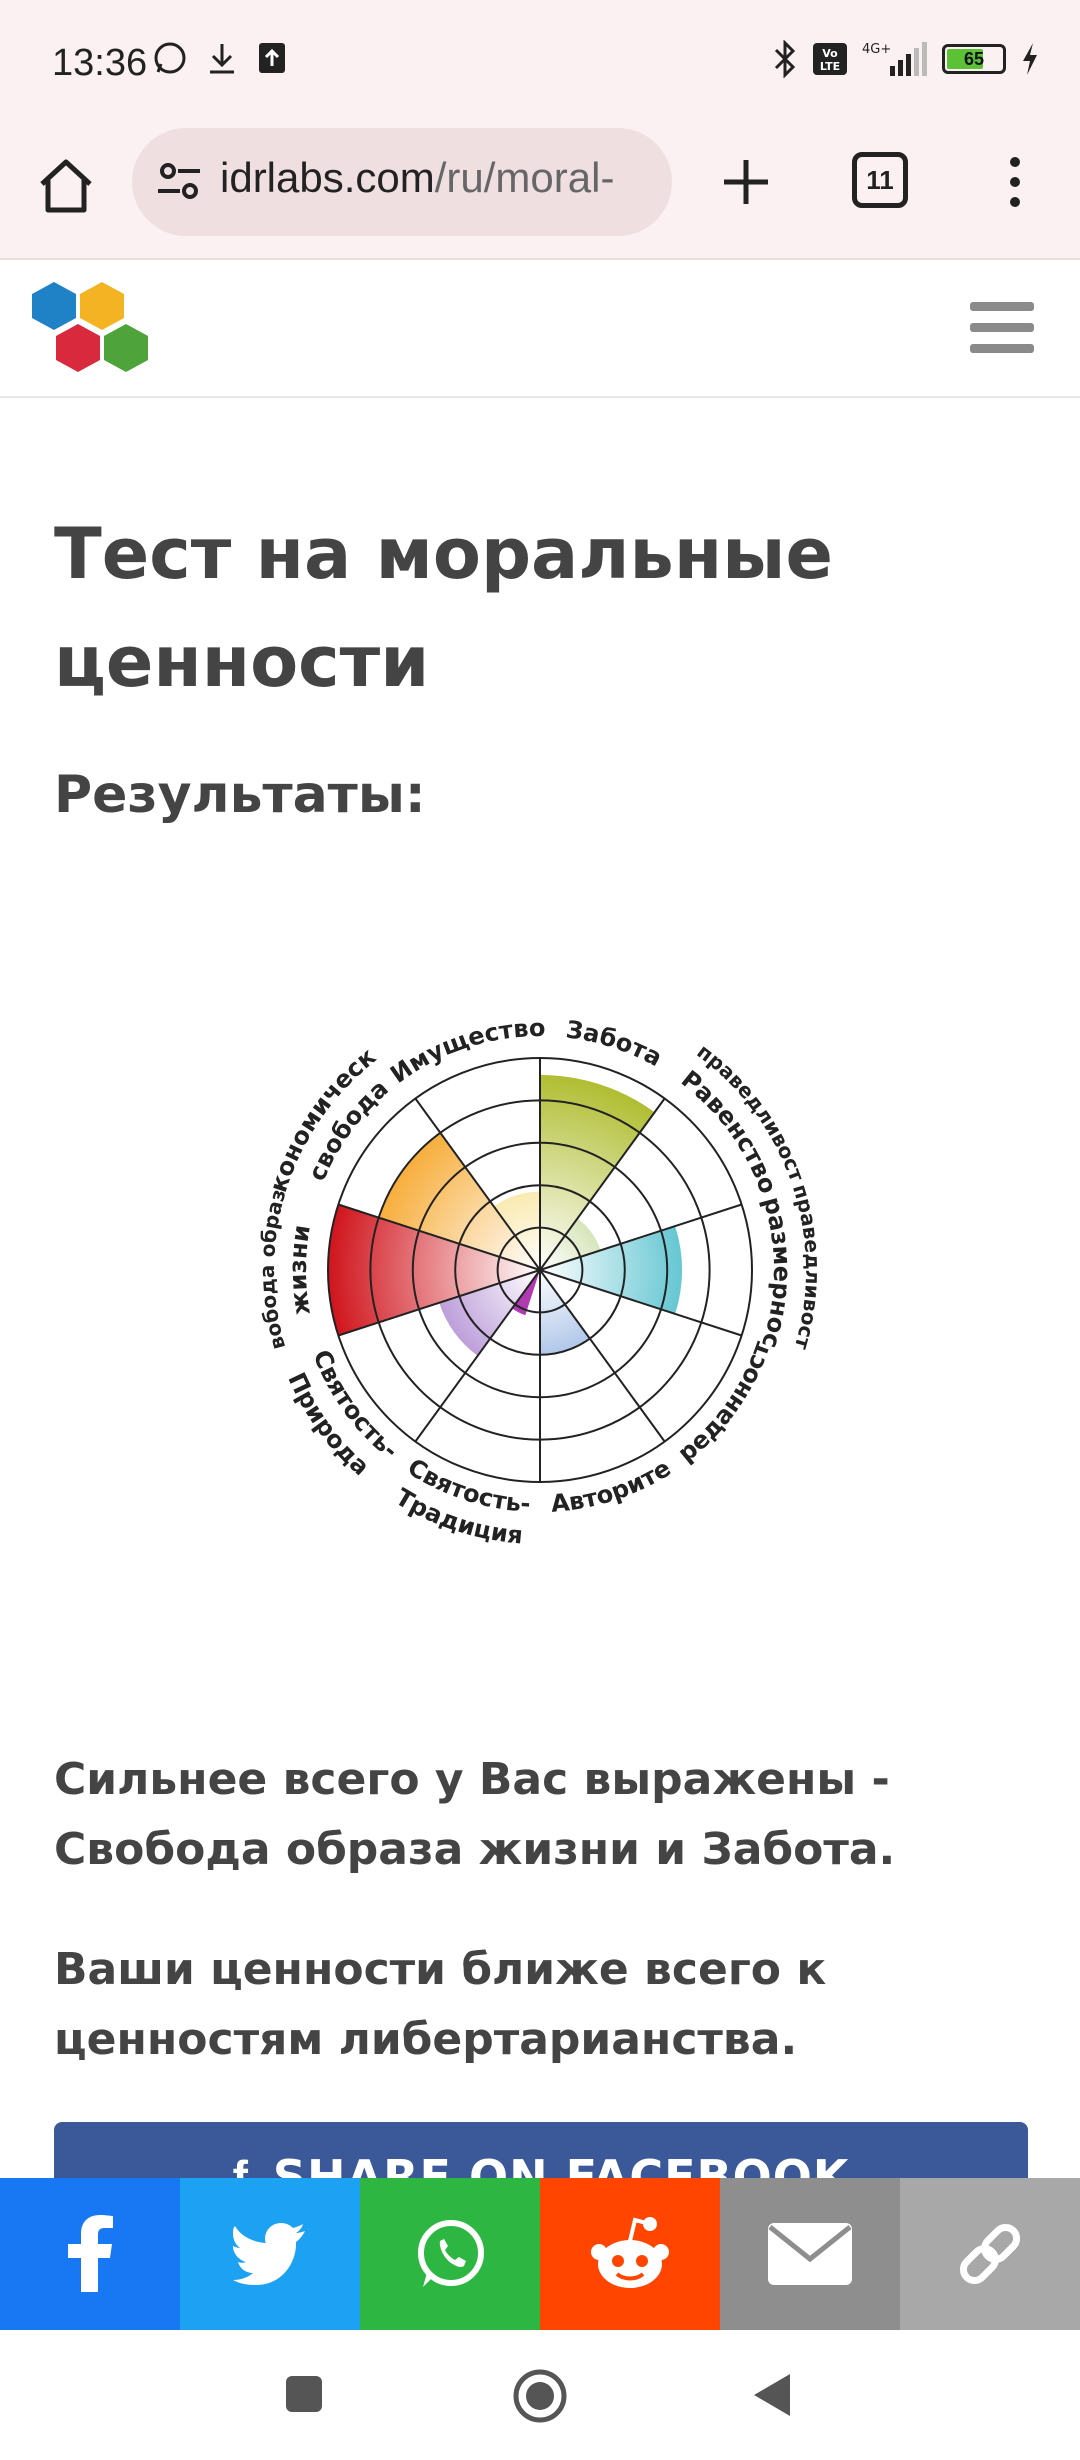 The width and height of the screenshot is (1080, 2460). I want to click on system-icons: Vo LTE 4G+ 65, so click(906, 59).